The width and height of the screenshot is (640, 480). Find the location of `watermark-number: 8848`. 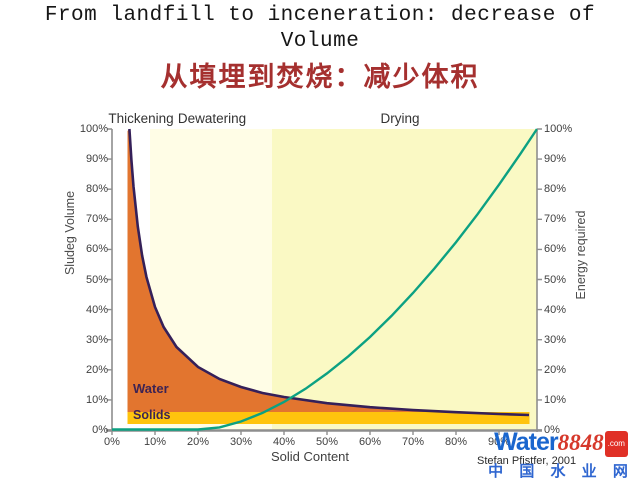

watermark-number: 8848 is located at coordinates (580, 442).